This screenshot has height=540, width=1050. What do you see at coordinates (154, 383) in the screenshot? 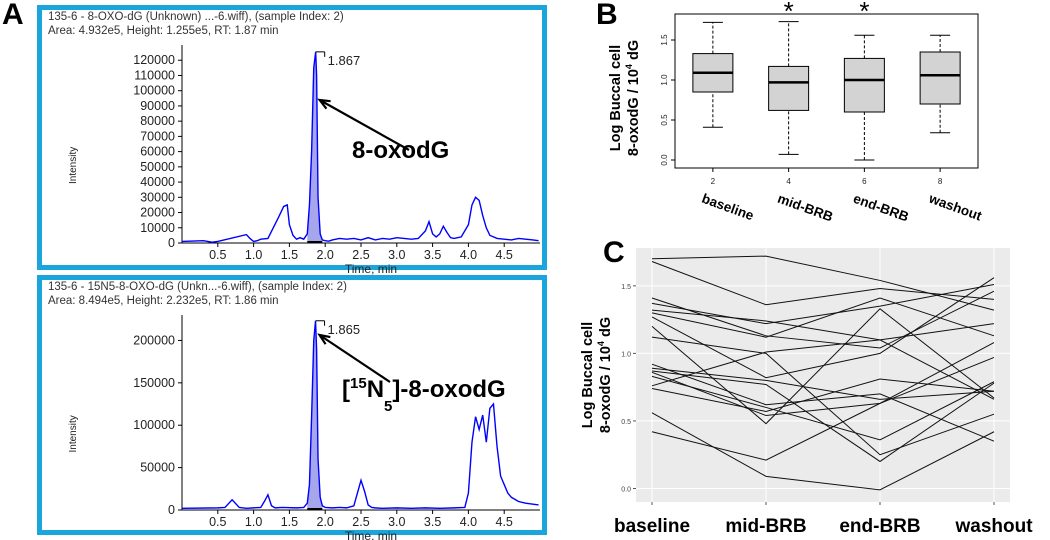
I see `y-tick-label: 150000` at bounding box center [154, 383].